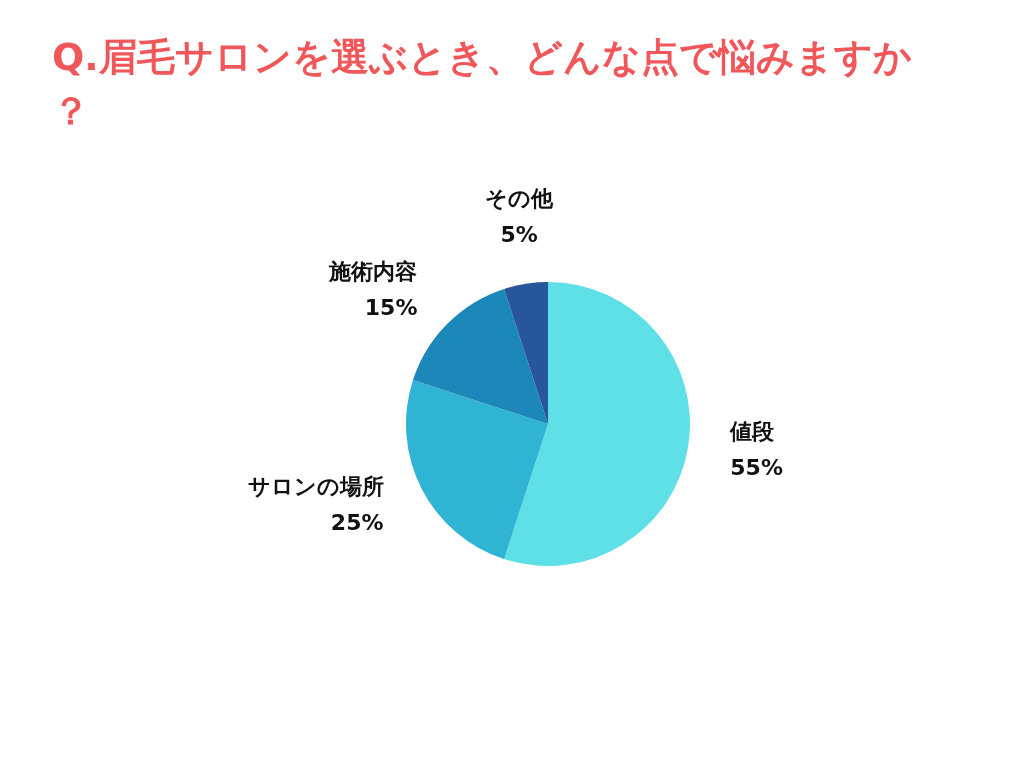 The width and height of the screenshot is (1024, 768). Describe the element at coordinates (482, 84) in the screenshot. I see `chart-title: Q.眉毛サロンを選ぶとき、どんな点で悩みますか？` at that location.